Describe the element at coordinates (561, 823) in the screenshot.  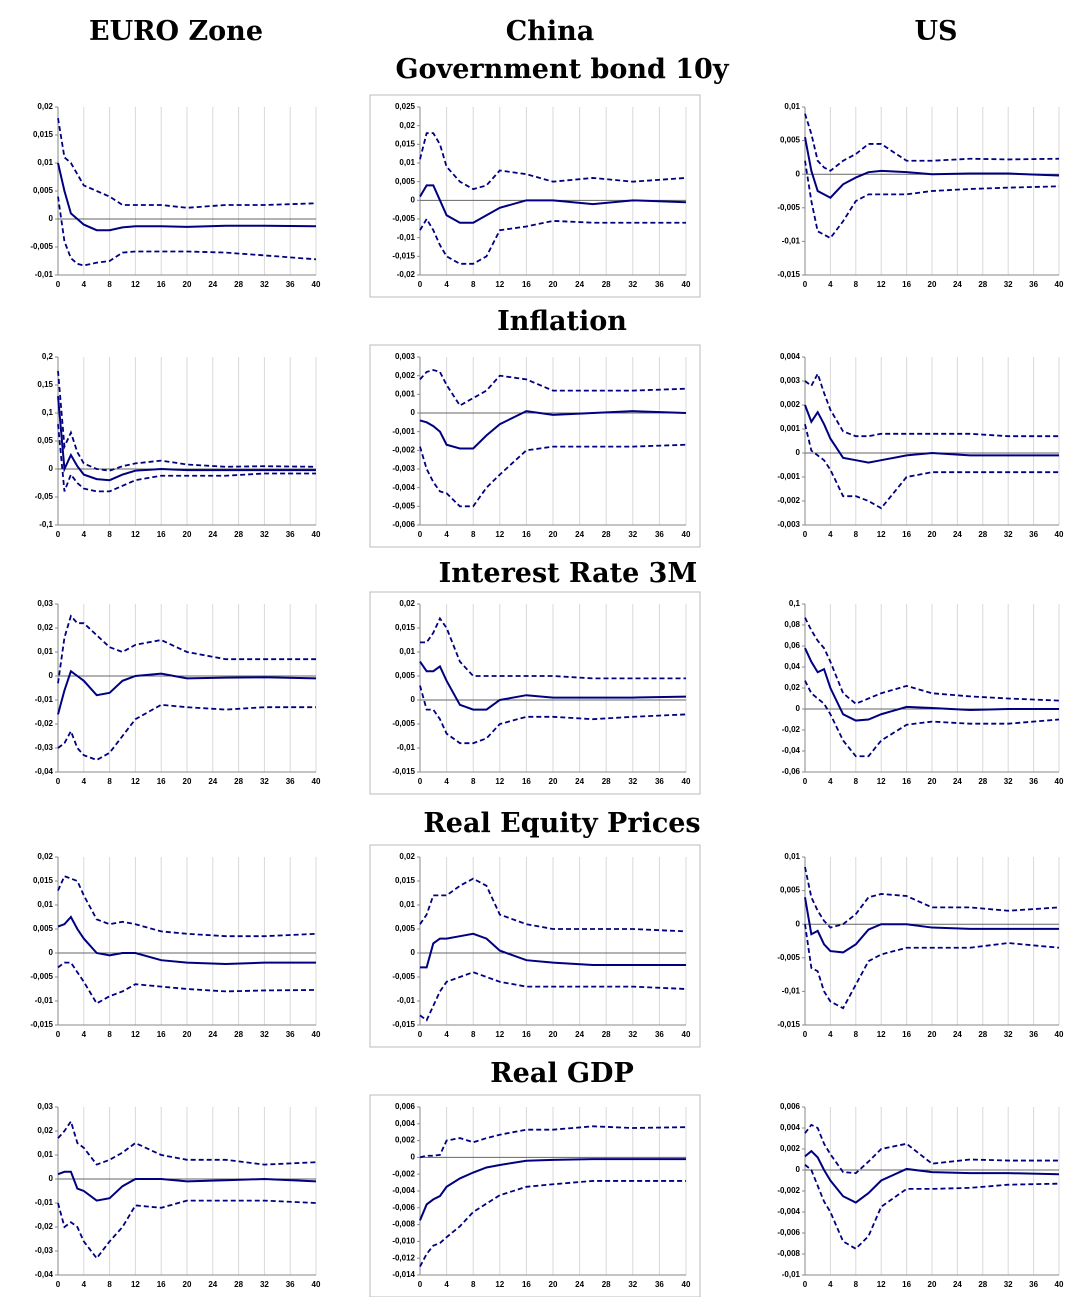
I see `row-title: Real Equity Prices` at that location.